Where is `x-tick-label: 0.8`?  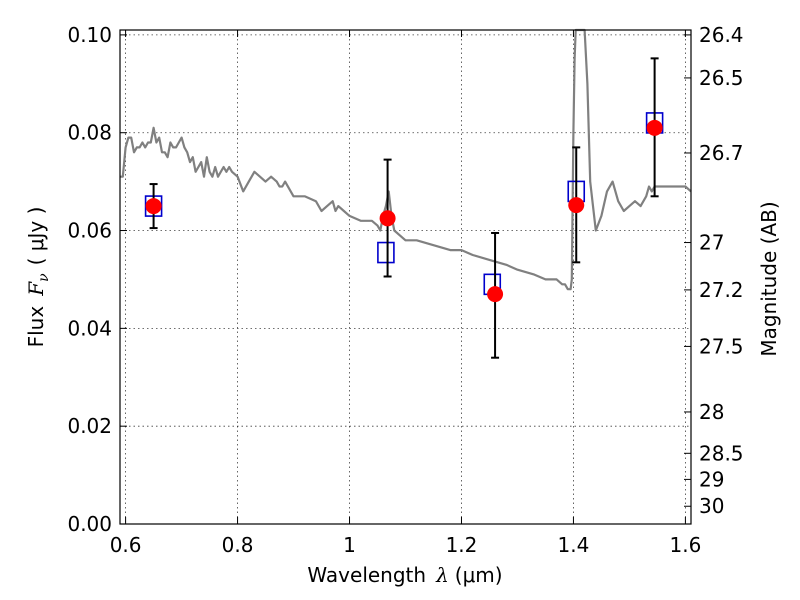
x-tick-label: 0.8 is located at coordinates (238, 545).